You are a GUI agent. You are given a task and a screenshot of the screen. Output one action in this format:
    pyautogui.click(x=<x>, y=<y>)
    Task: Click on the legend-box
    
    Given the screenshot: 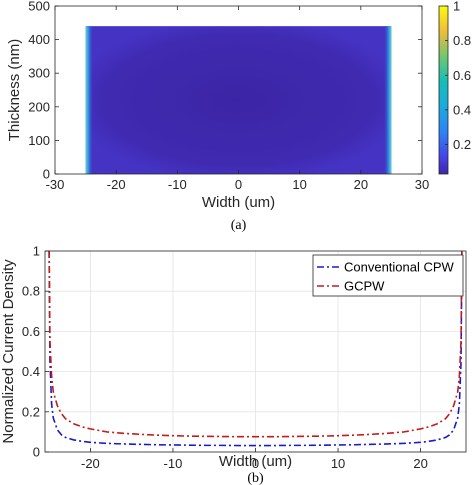 What is the action you would take?
    pyautogui.click(x=388, y=275)
    